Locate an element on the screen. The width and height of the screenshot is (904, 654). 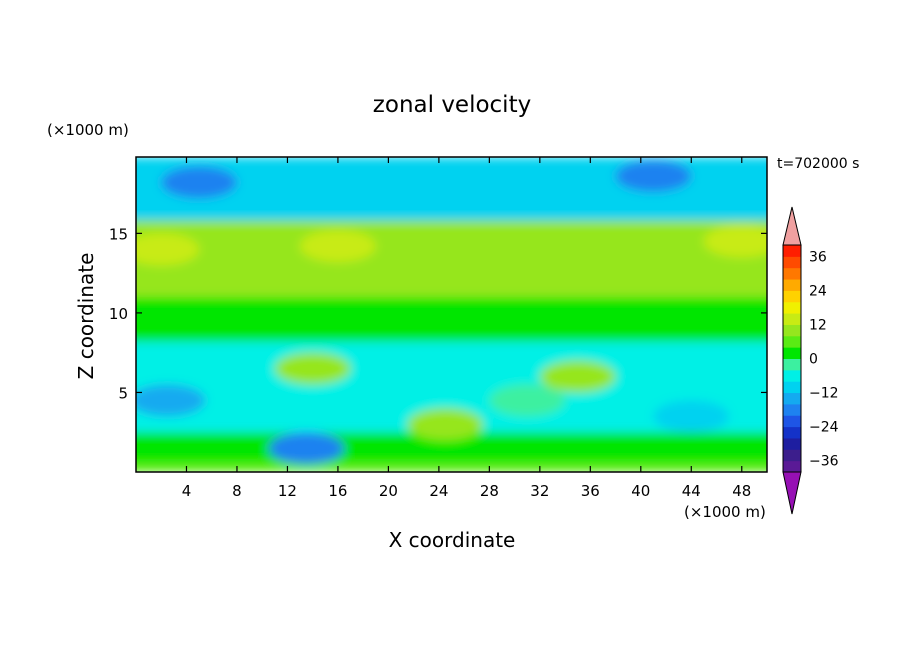
x-tick-label: 28 is located at coordinates (489, 491).